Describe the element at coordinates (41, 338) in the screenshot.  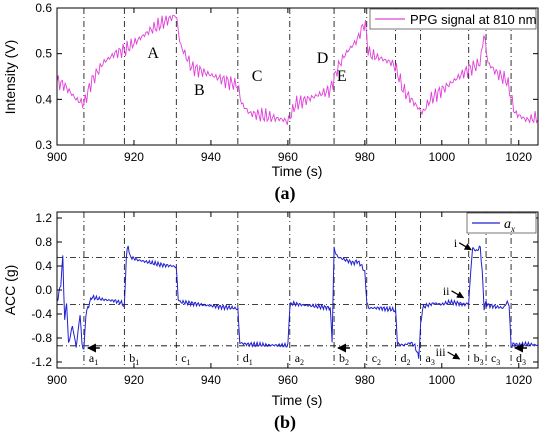
I see `y-tick-label: -0.8` at that location.